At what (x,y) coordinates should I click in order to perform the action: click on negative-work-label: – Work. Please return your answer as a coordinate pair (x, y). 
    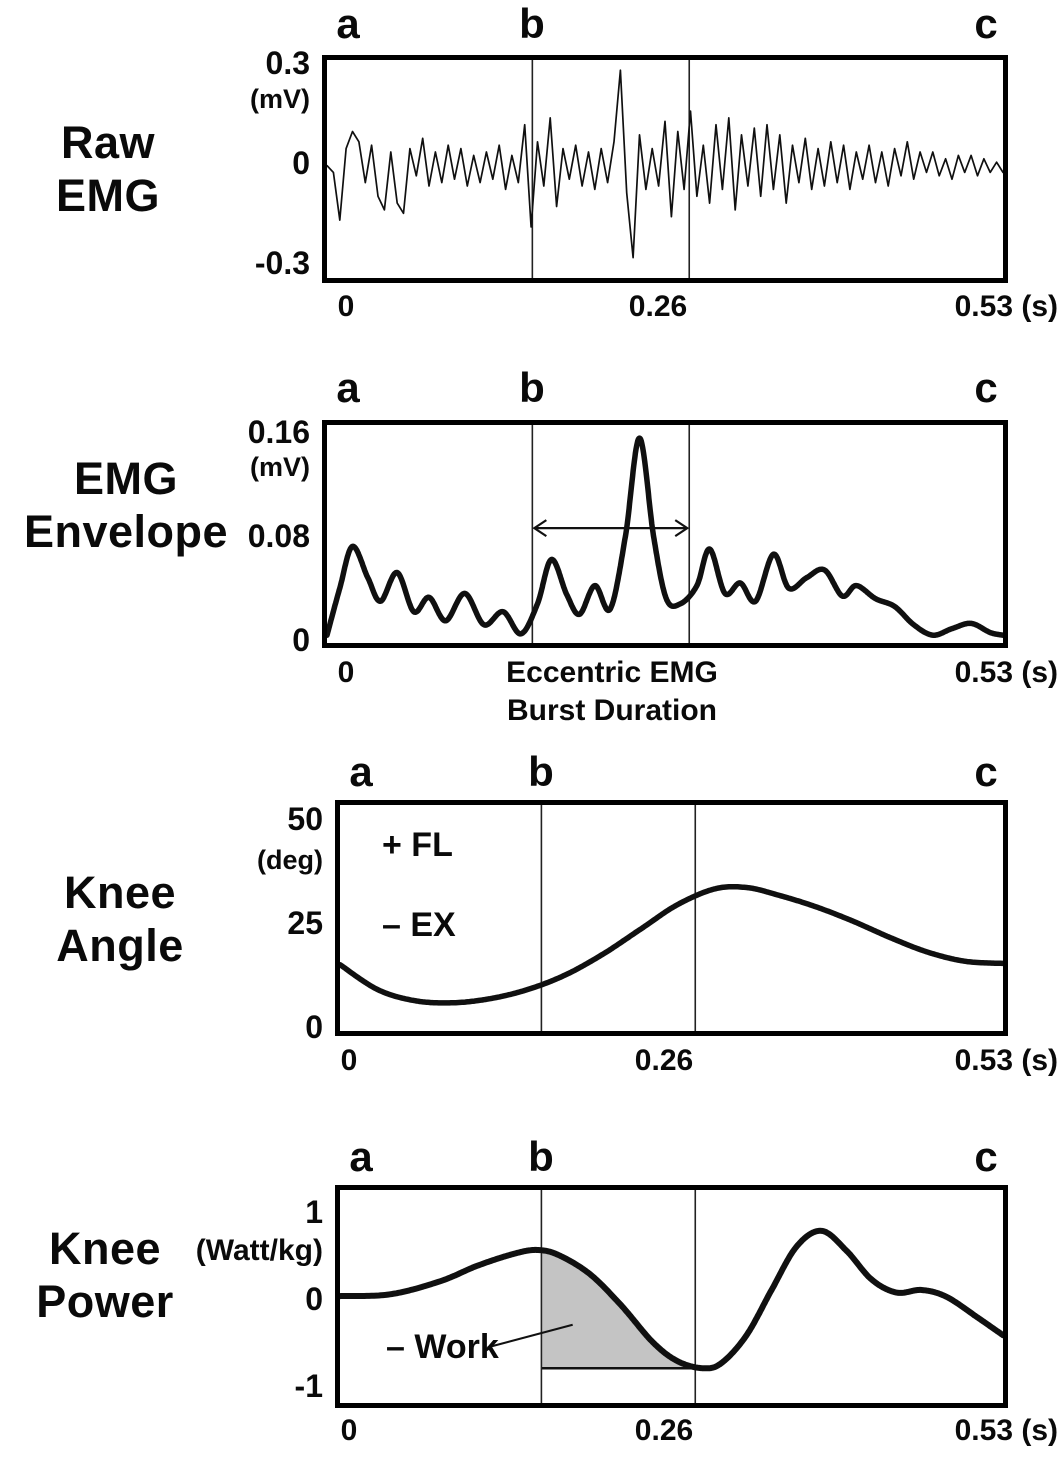
    Looking at the image, I should click on (442, 1347).